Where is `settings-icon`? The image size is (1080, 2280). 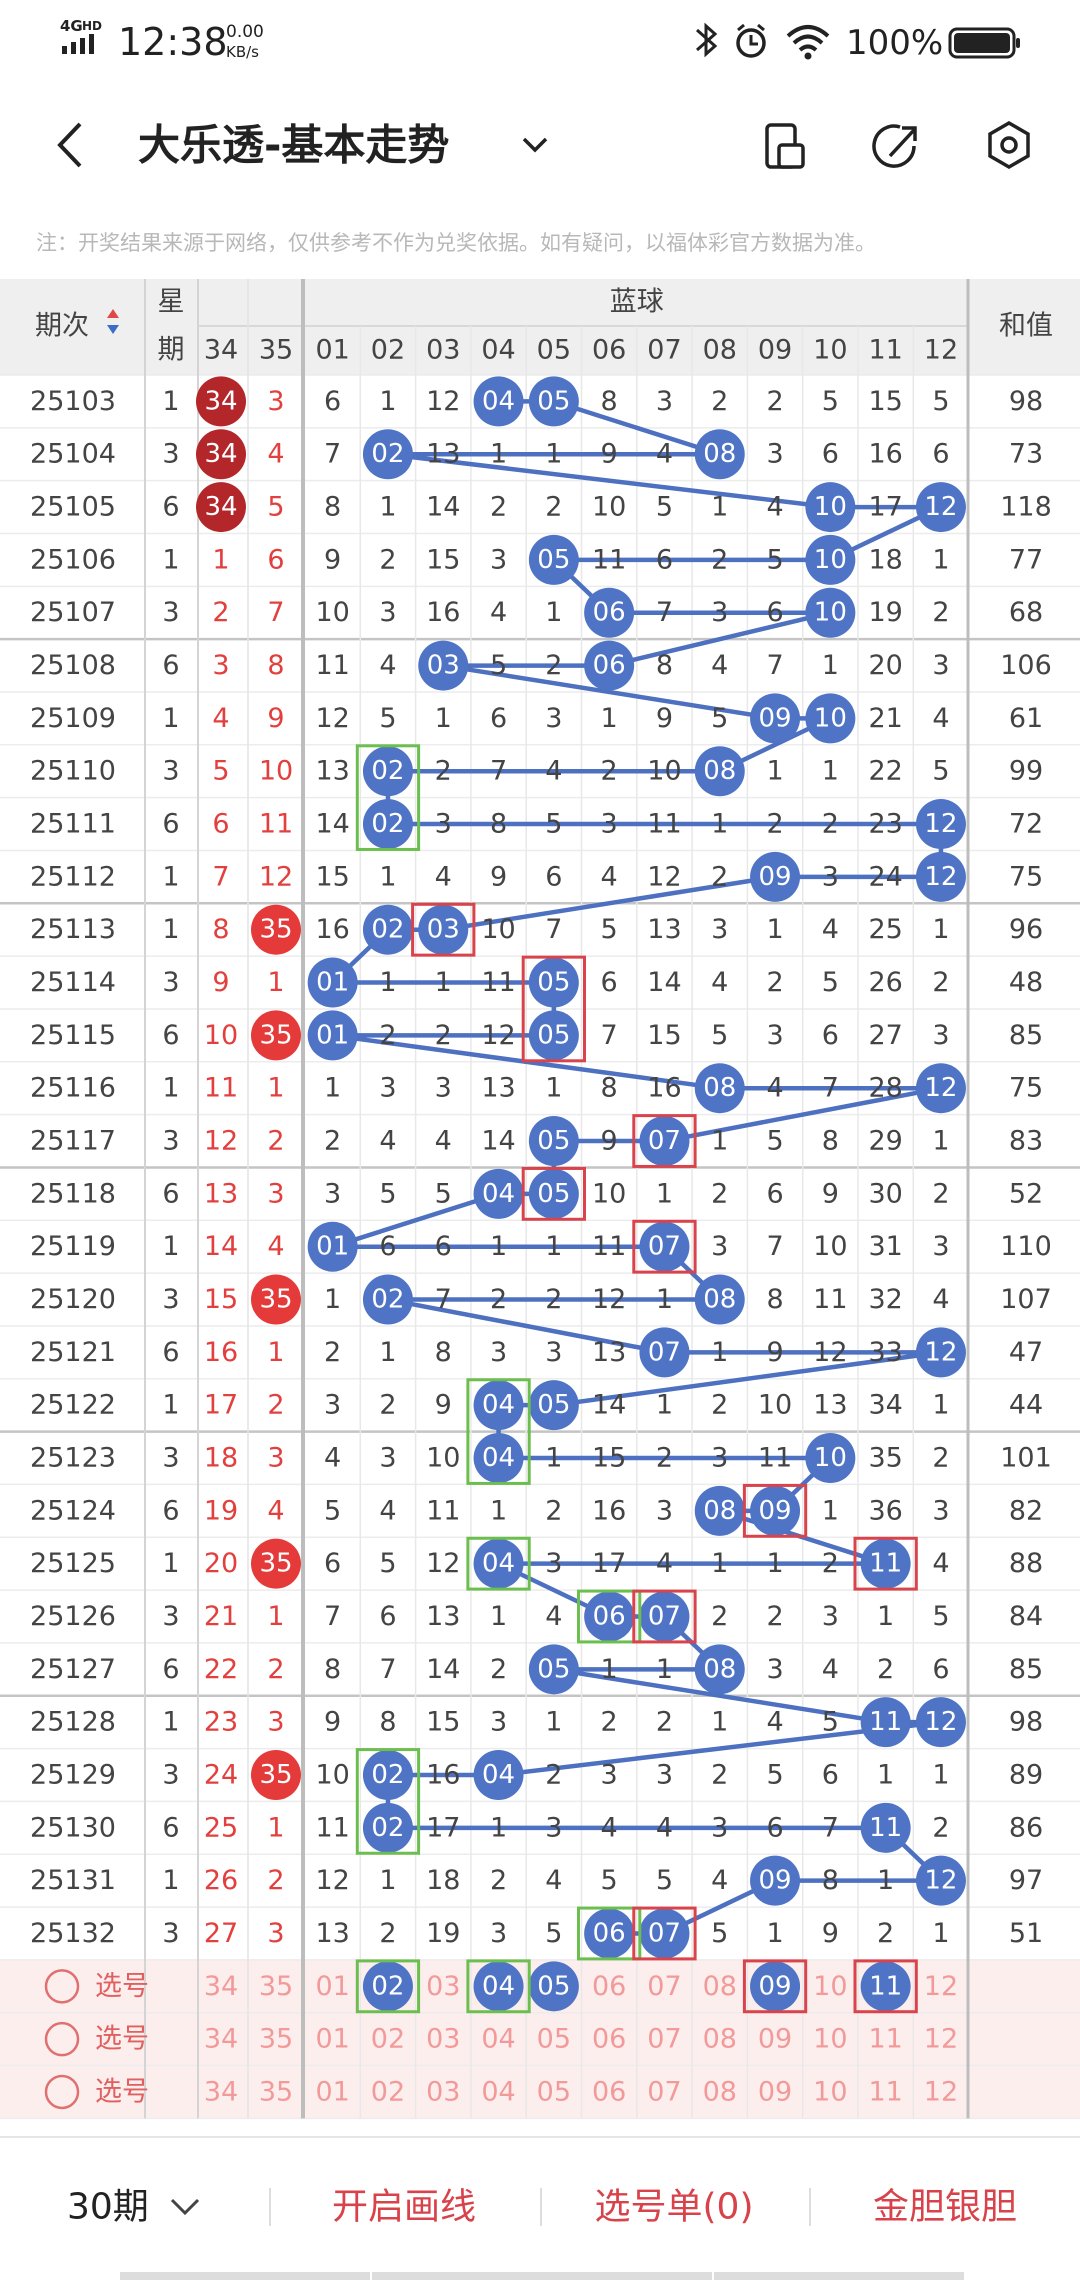
settings-icon is located at coordinates (1009, 145).